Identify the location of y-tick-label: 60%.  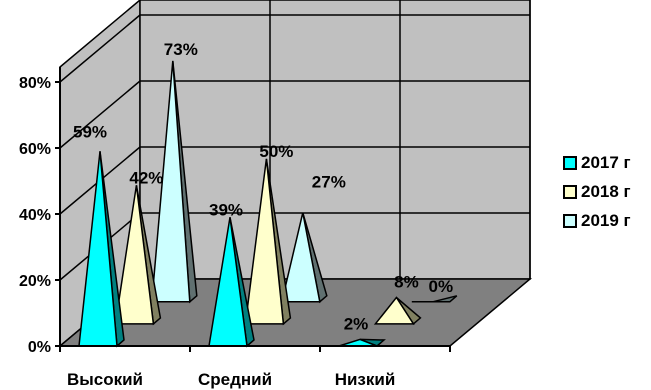
(35, 149).